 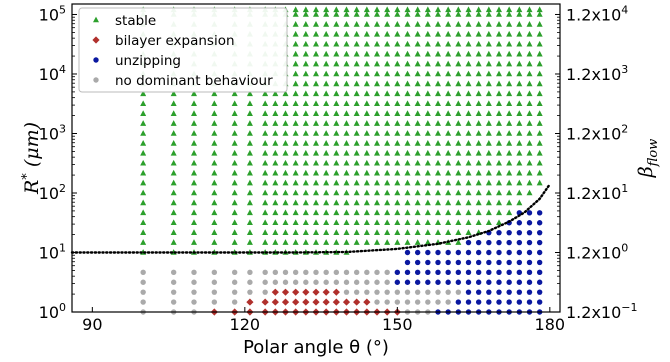 I want to click on legend-label-unzipping: unzipping, so click(x=148, y=61).